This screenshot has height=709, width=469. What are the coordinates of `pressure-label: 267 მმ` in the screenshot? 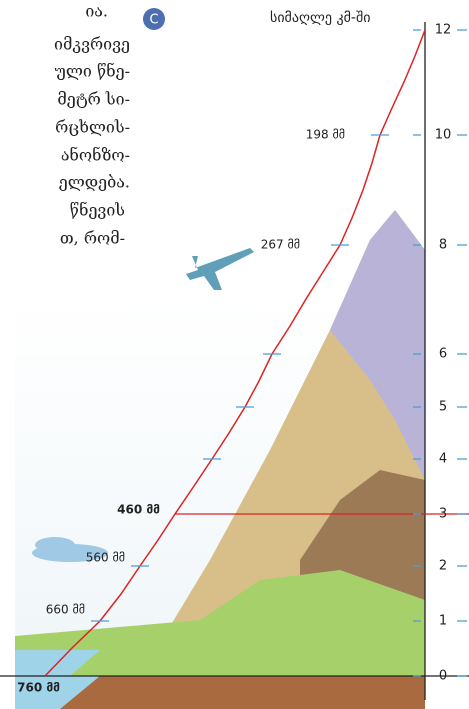 It's located at (280, 245).